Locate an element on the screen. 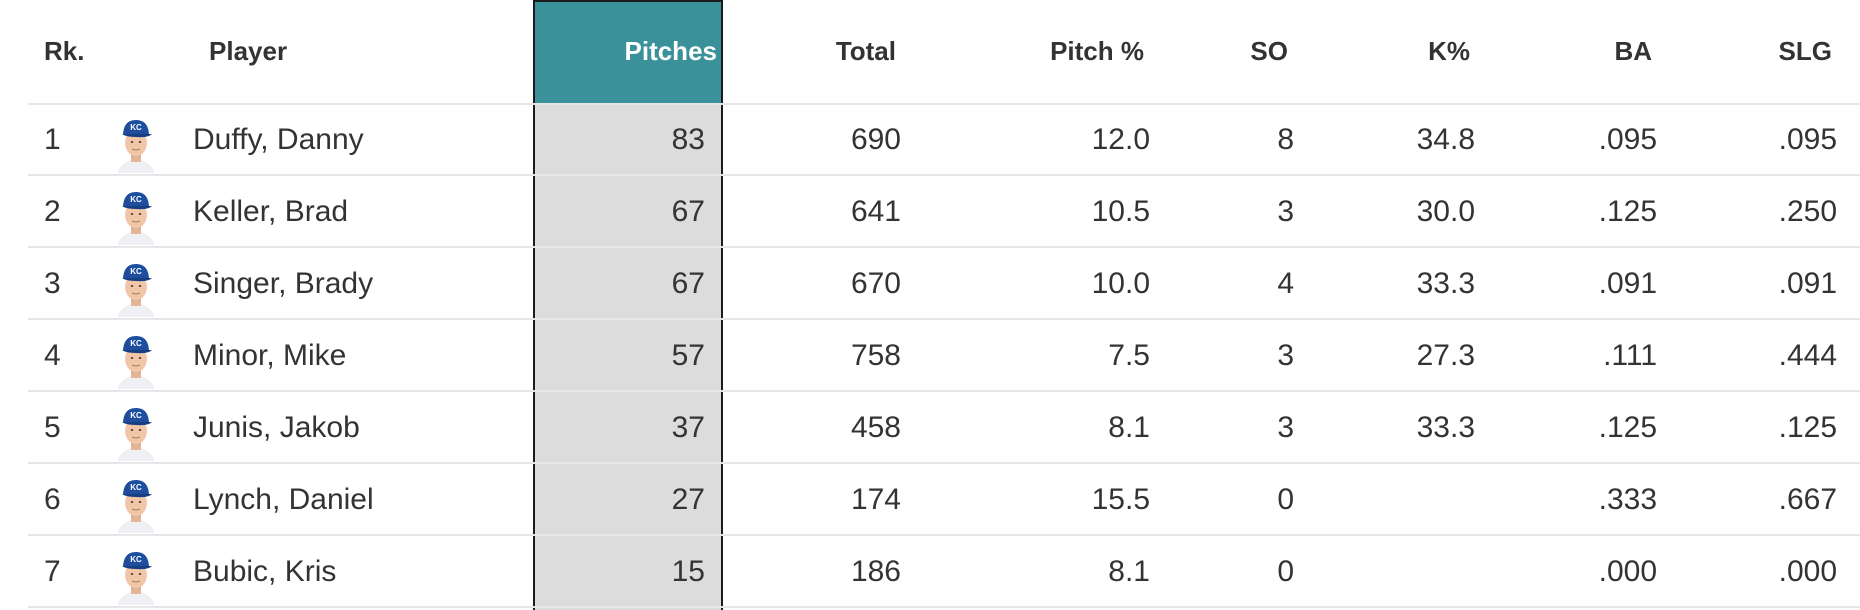  cell-slg: .125 is located at coordinates (1807, 427).